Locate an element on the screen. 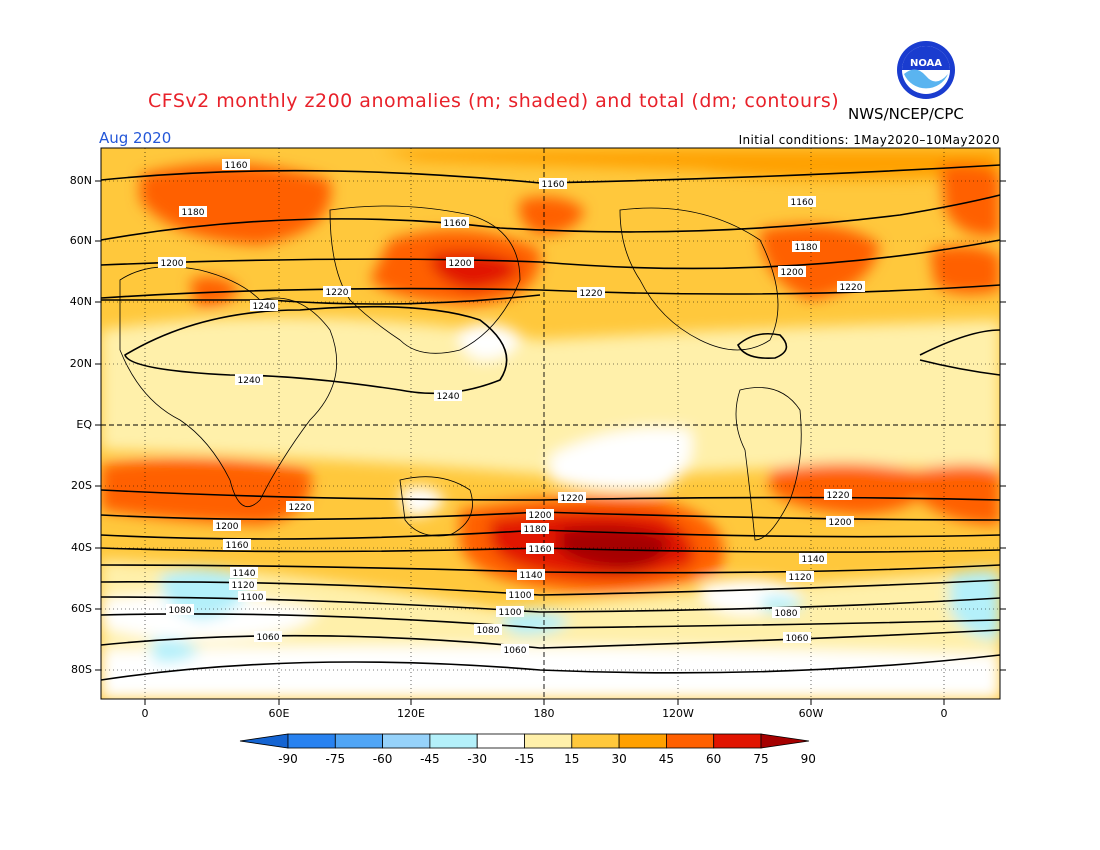 The width and height of the screenshot is (1100, 850). colorbar-tick-label: 30 is located at coordinates (619, 759).